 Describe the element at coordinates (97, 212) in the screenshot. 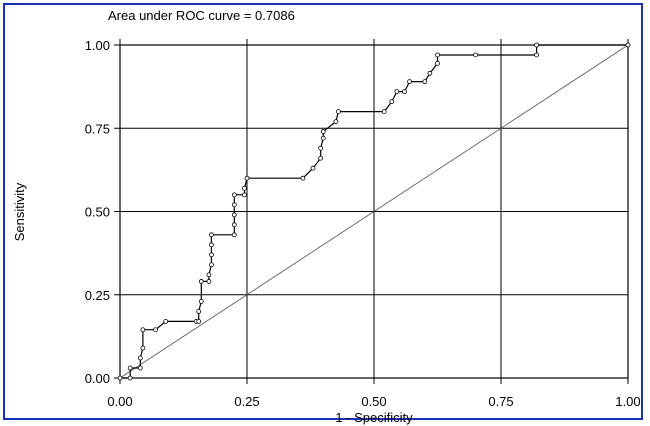

I see `y-tick-label: 0.50` at that location.